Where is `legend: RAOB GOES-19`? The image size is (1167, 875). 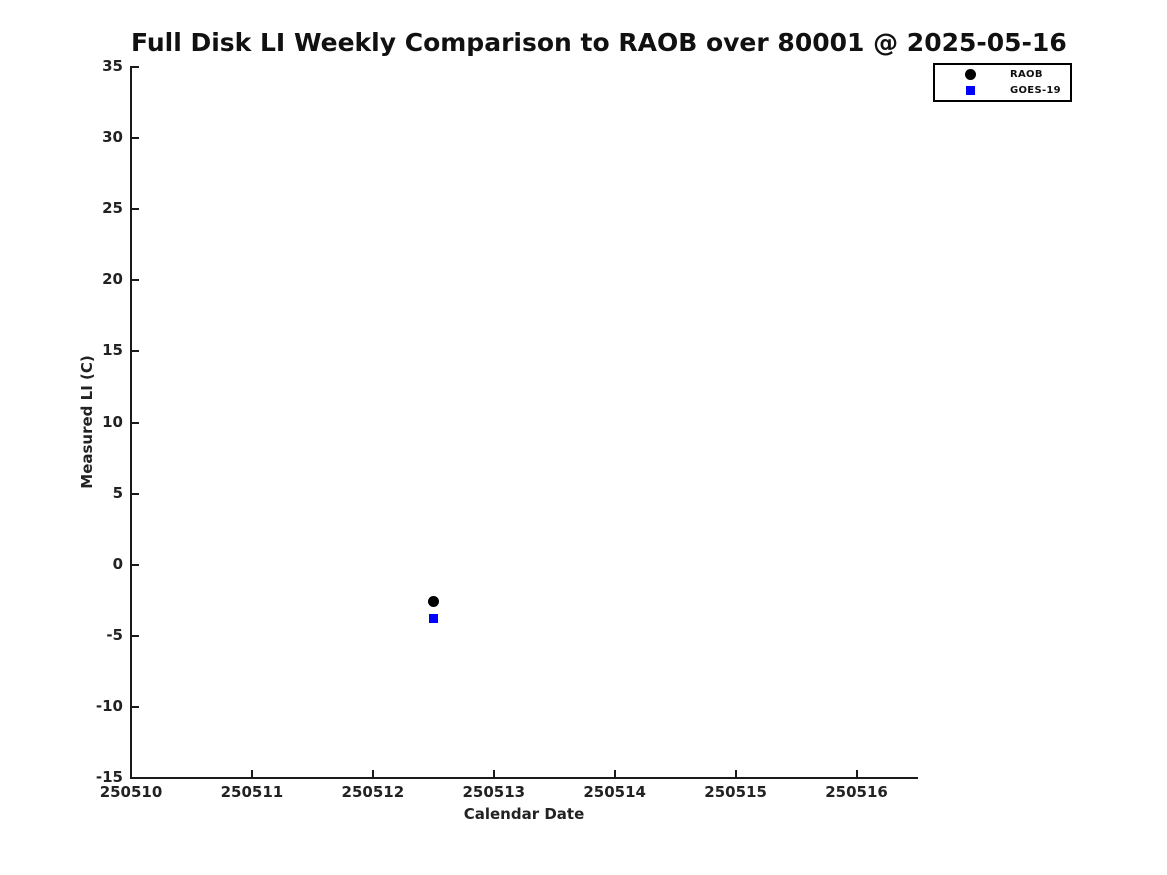 legend: RAOB GOES-19 is located at coordinates (1002, 82).